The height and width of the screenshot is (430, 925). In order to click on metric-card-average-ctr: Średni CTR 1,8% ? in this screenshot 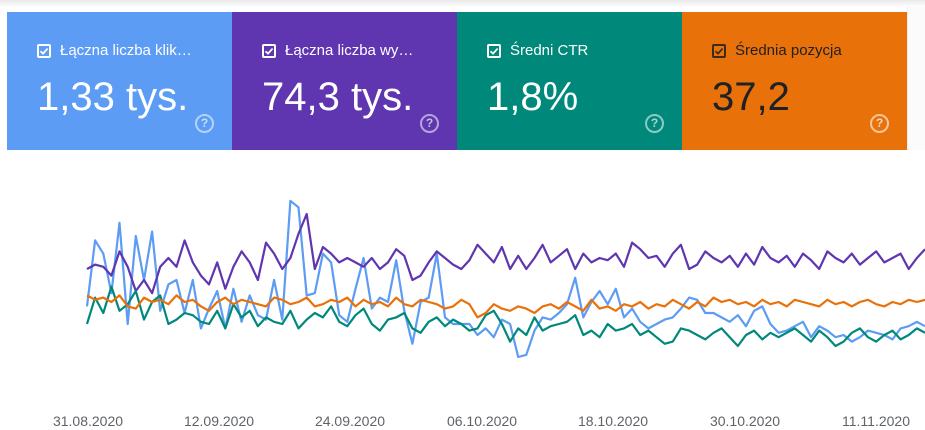, I will do `click(569, 81)`.